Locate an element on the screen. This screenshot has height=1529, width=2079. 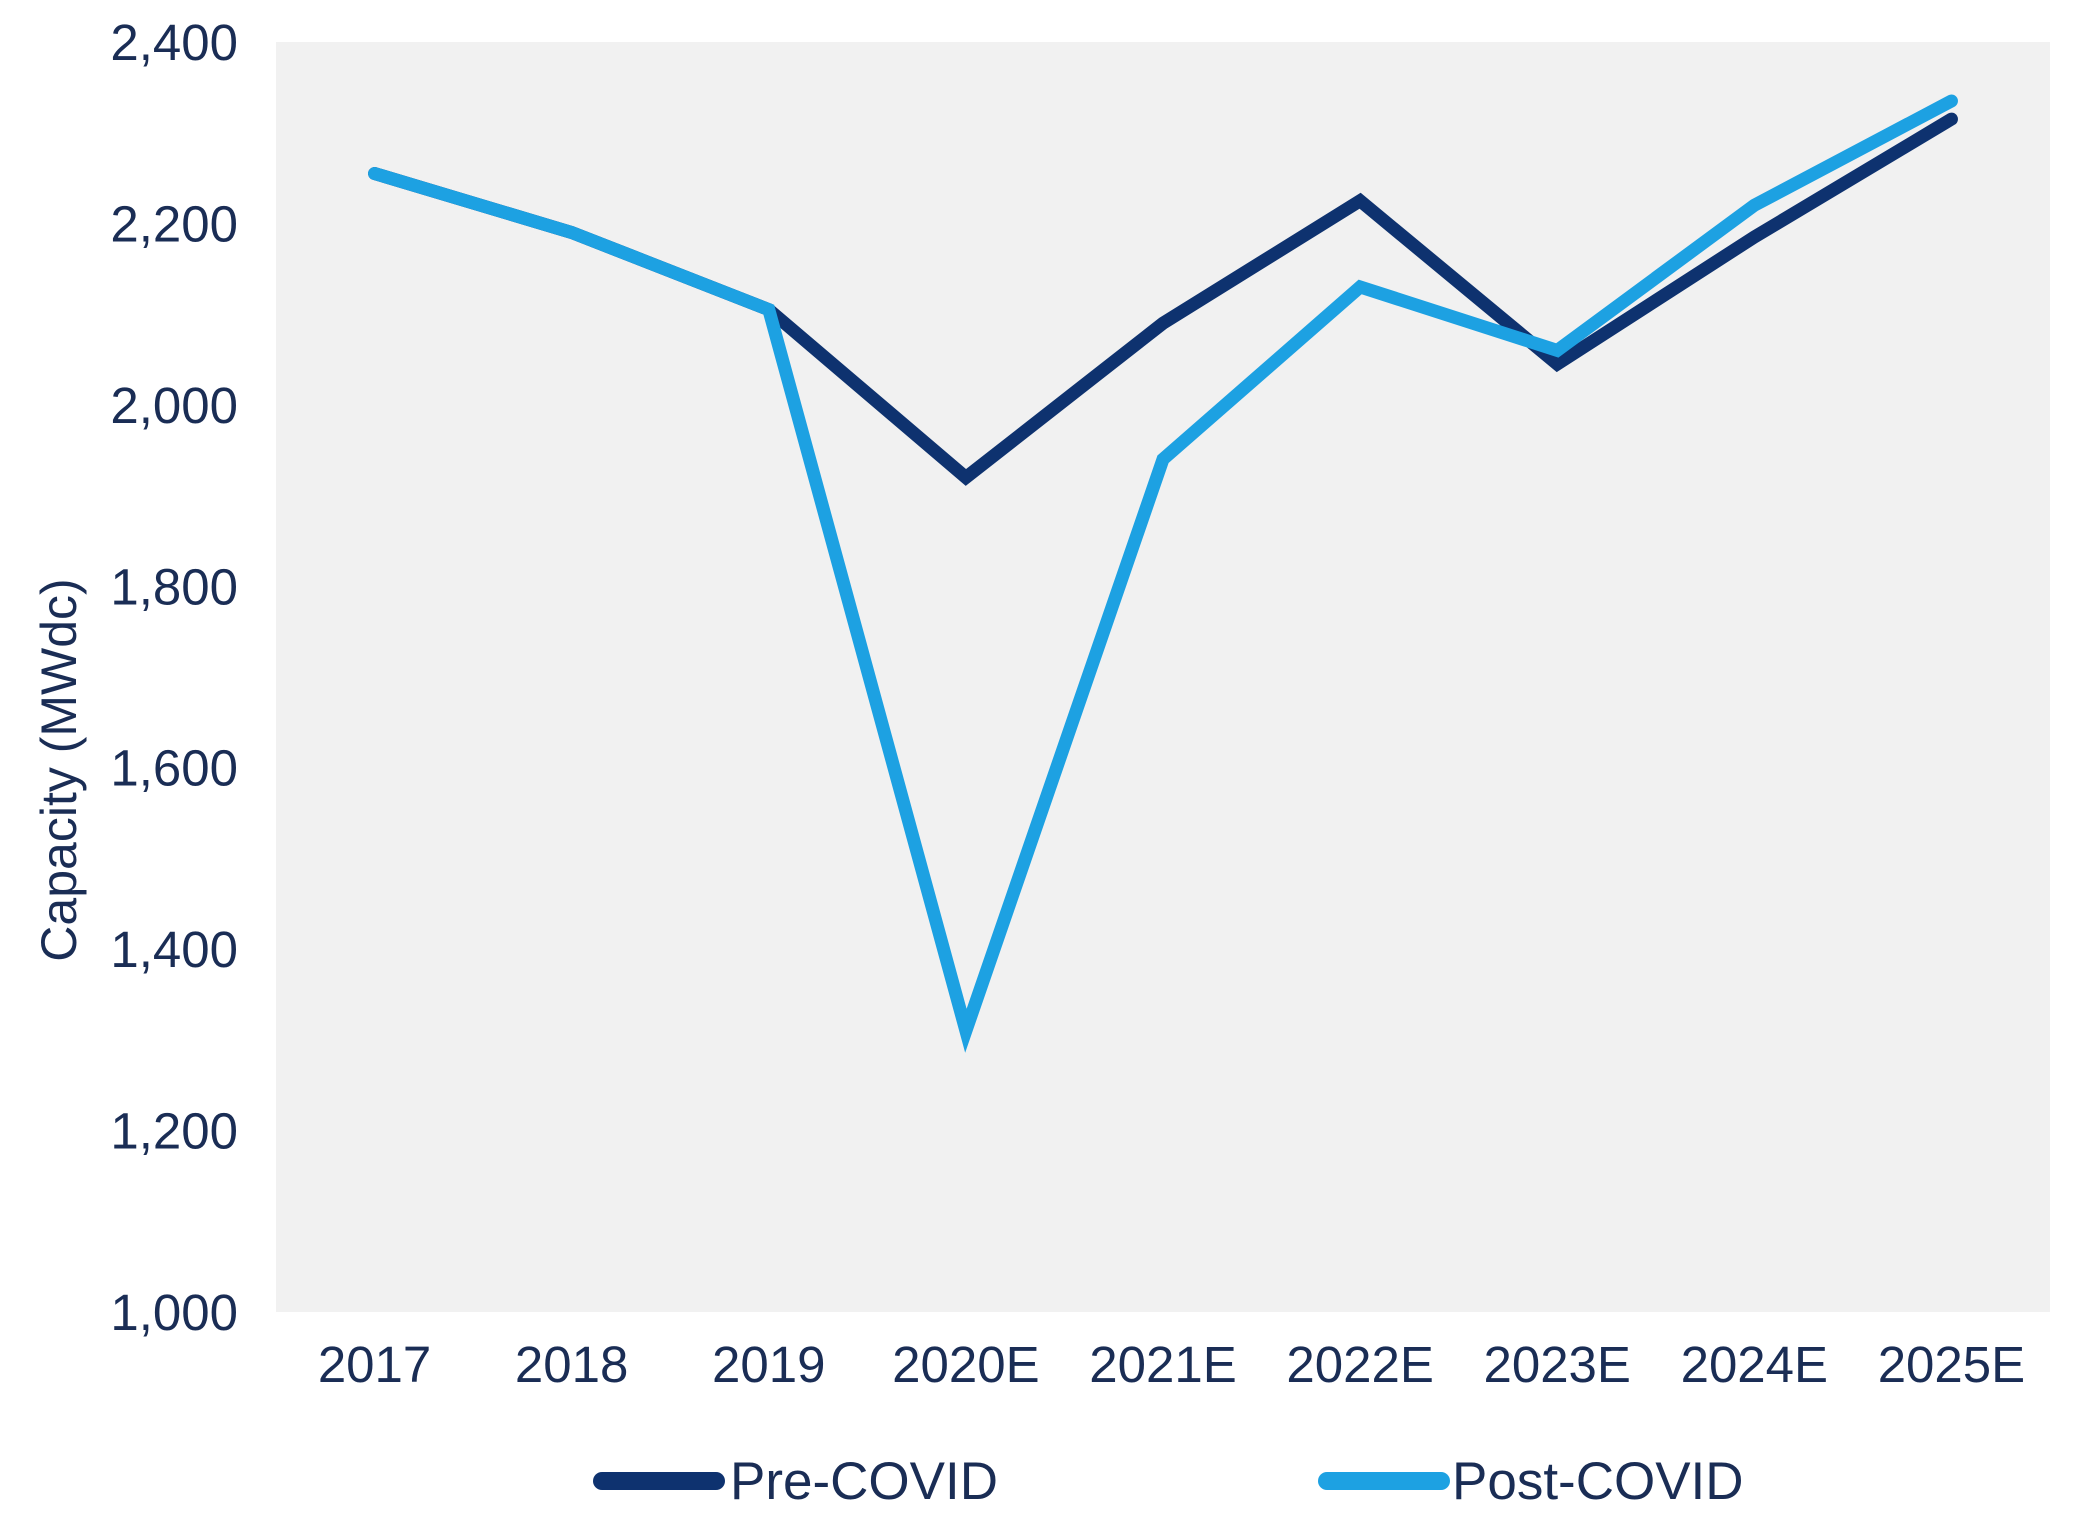
y-tick-label: 2,000 is located at coordinates (174, 405).